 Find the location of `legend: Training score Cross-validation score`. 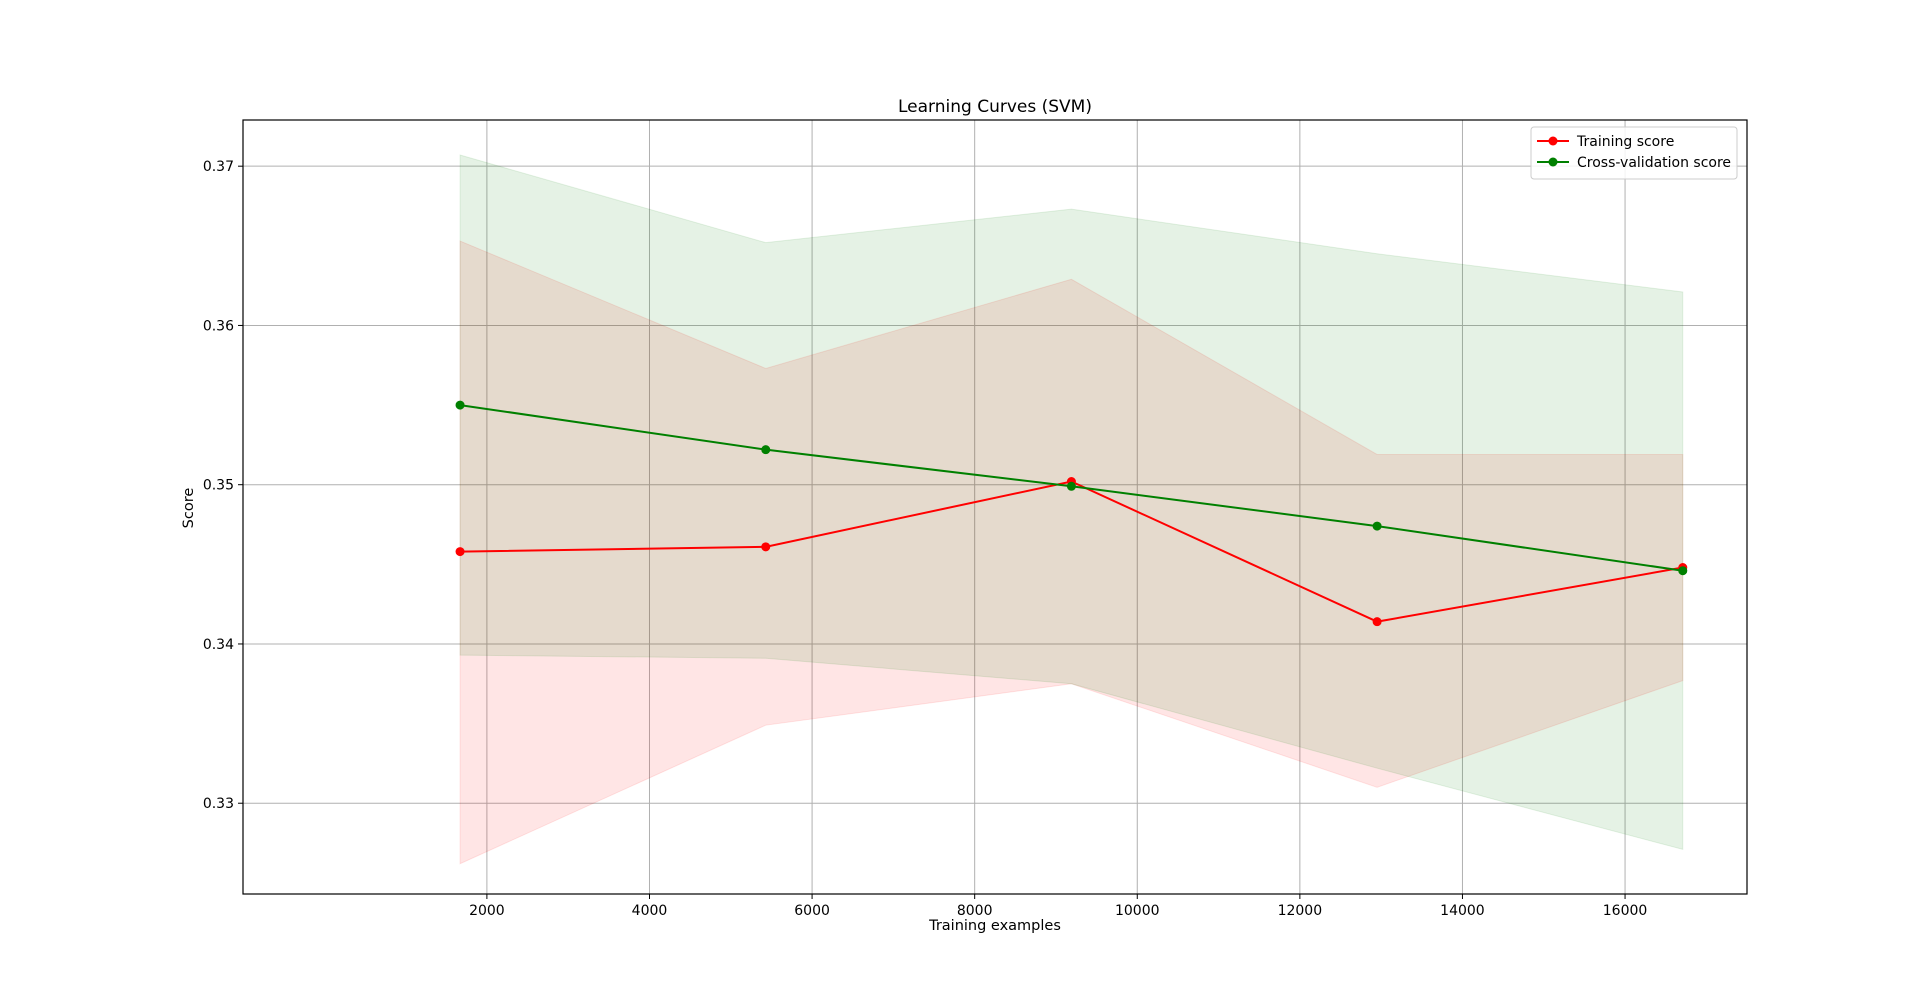

legend: Training score Cross-validation score is located at coordinates (1634, 153).